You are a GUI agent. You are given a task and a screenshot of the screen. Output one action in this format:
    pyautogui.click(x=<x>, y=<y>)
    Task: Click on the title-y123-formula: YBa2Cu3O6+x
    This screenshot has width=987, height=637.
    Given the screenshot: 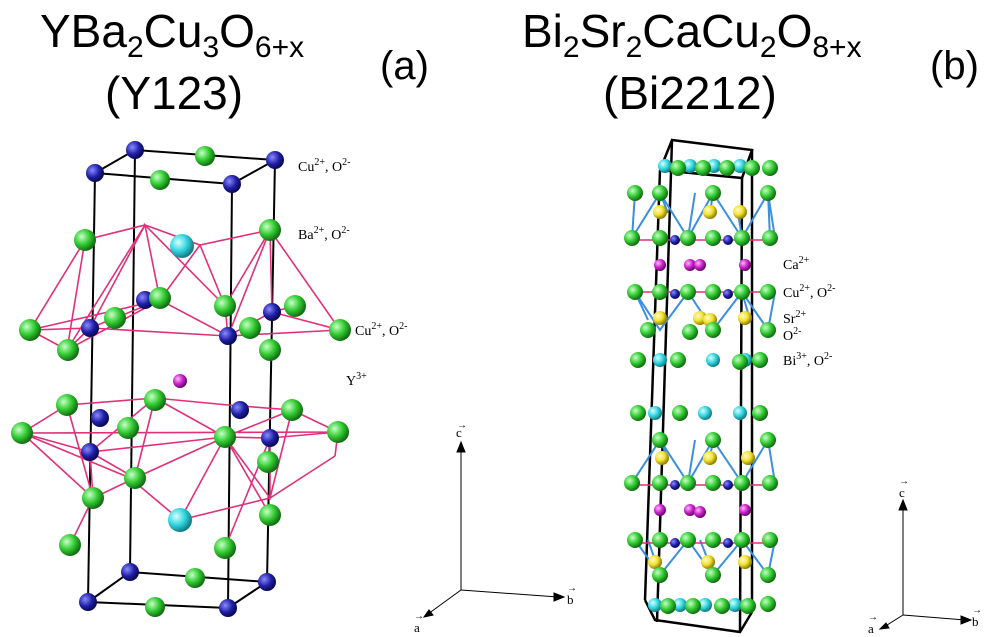 What is the action you would take?
    pyautogui.click(x=172, y=34)
    